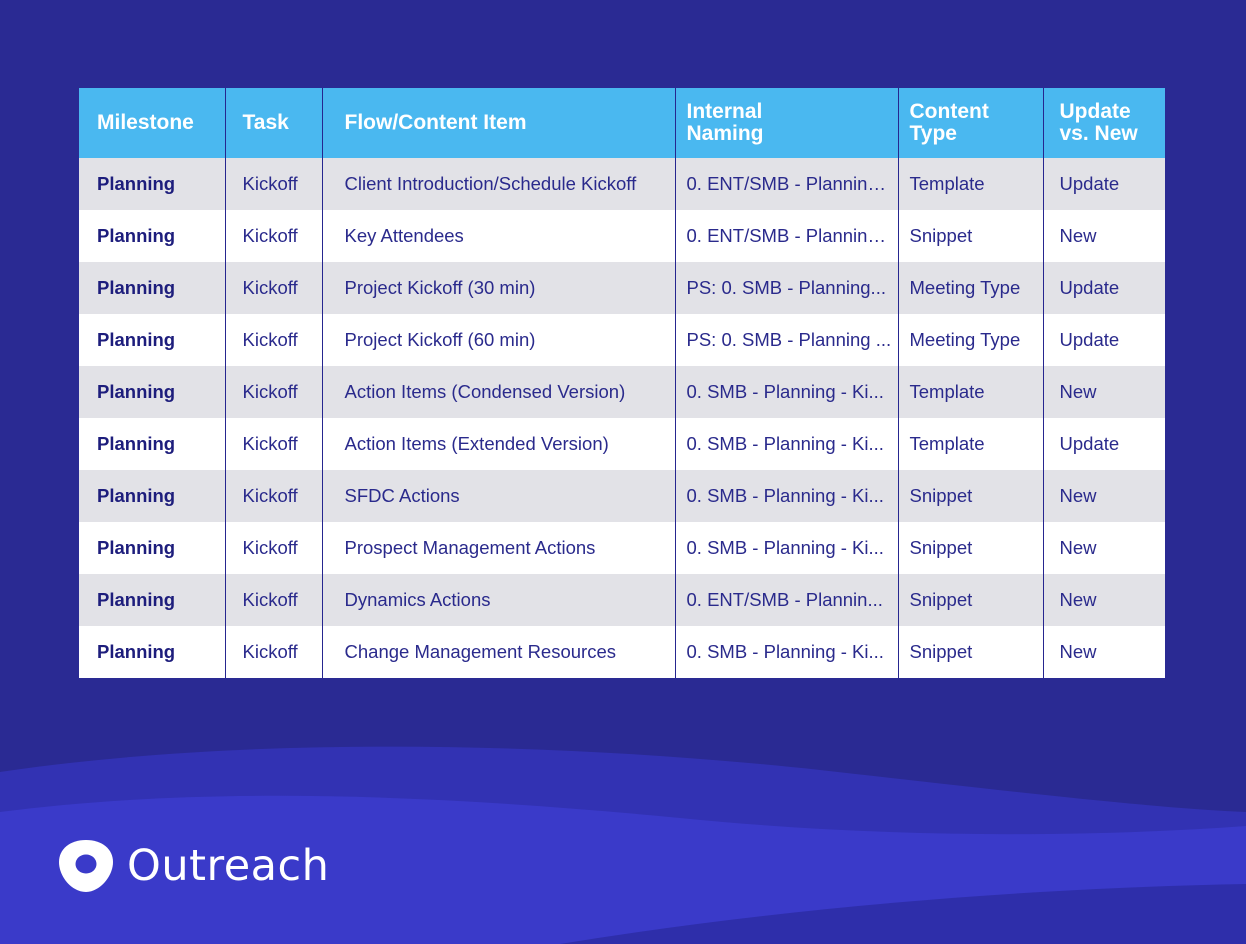  I want to click on column-header-update-vs-new: Update vs. New, so click(1103, 123).